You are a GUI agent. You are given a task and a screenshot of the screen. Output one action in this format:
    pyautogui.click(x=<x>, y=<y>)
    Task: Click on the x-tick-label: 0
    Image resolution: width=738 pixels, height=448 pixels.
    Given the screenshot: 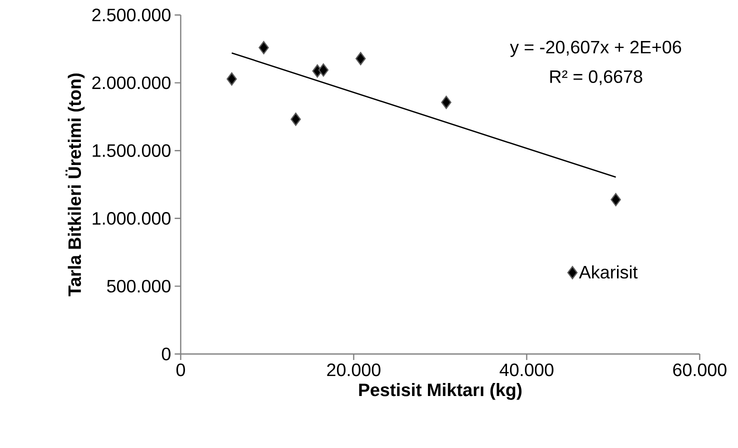 What is the action you would take?
    pyautogui.click(x=180, y=370)
    